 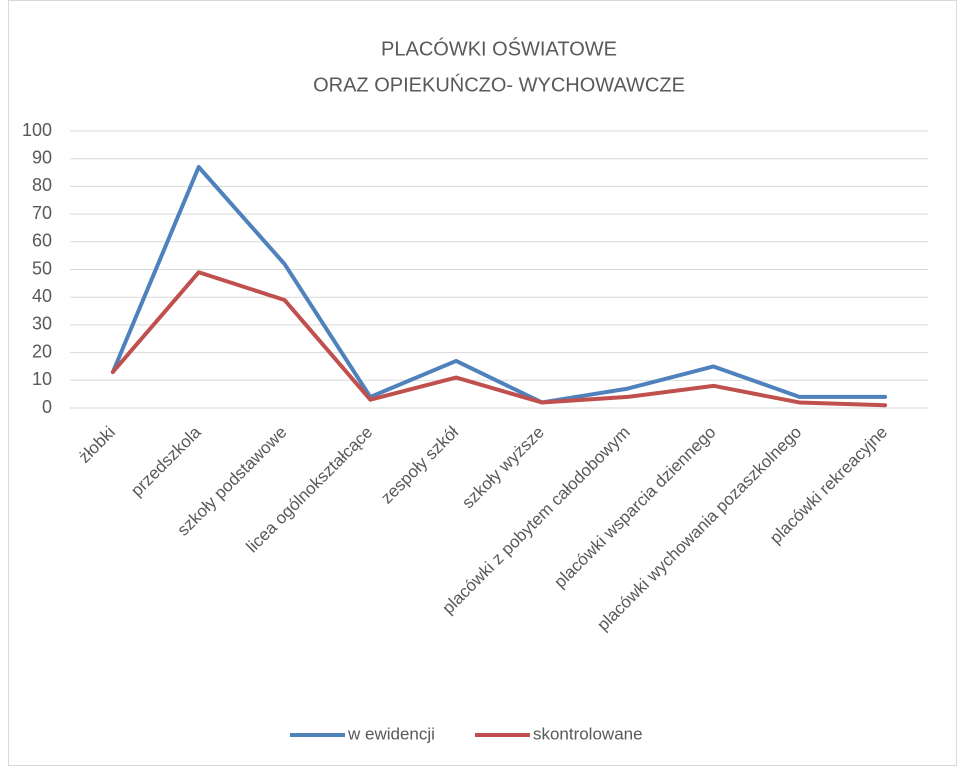 I want to click on chart-title: PLACÓWKI OŚWIATOWE, so click(x=499, y=48).